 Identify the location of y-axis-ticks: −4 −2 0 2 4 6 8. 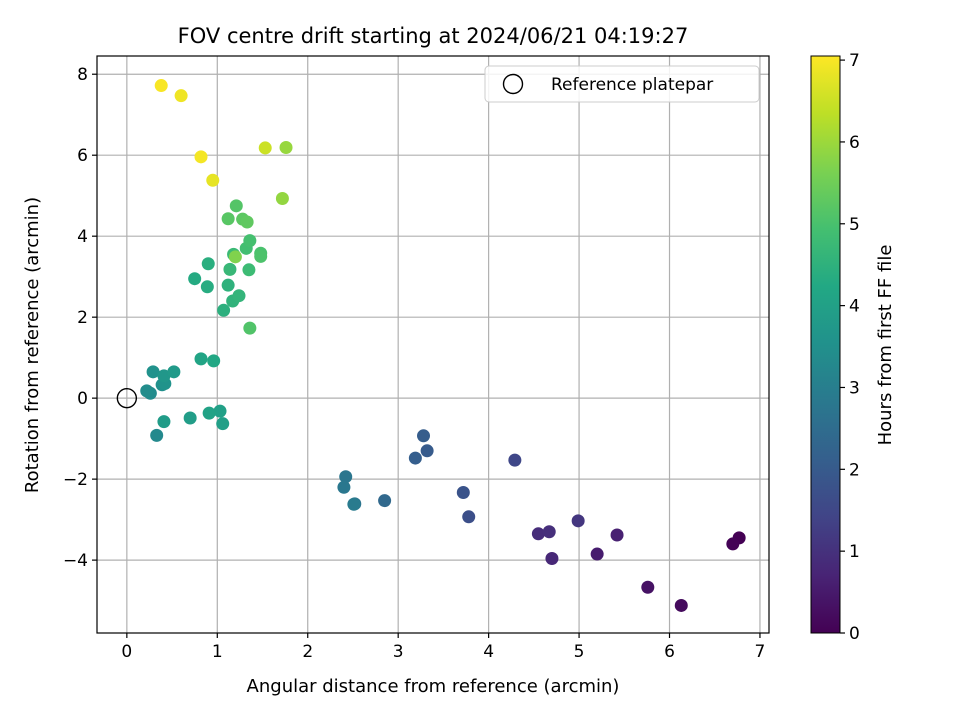
(80, 318).